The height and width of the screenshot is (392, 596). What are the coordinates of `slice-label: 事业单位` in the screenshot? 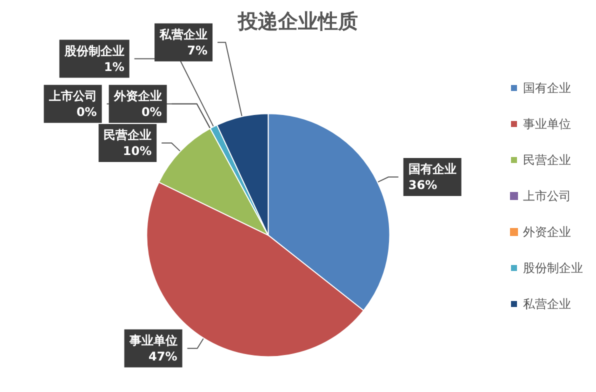 It's located at (153, 340).